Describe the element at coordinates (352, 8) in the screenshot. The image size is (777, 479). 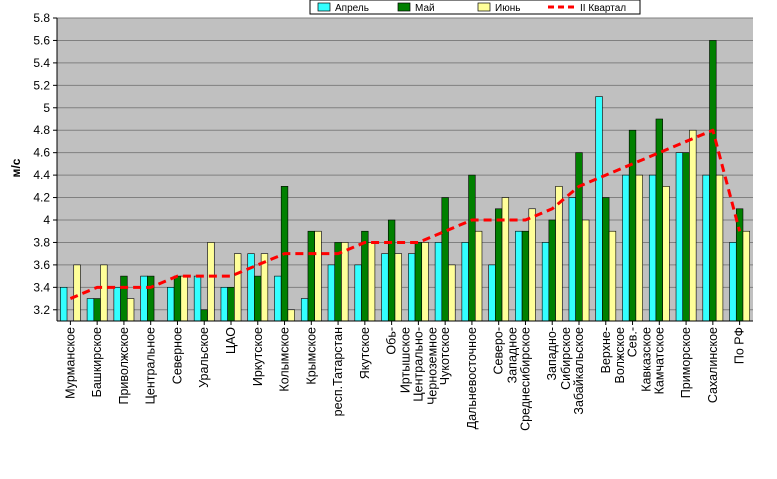
I see `legend-label-0: Апрель` at that location.